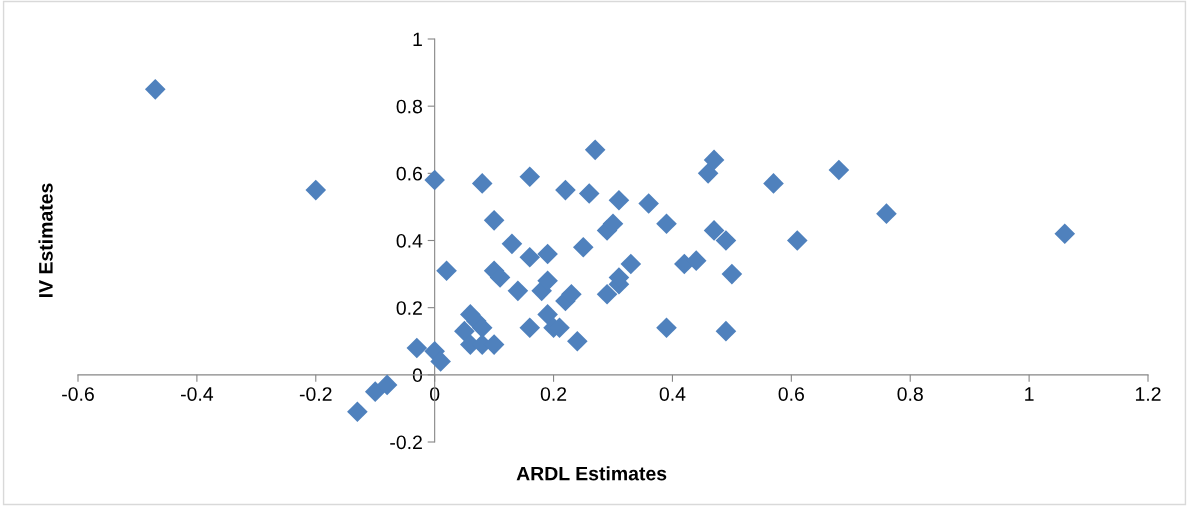  I want to click on y-tick-label: 0.6, so click(409, 173).